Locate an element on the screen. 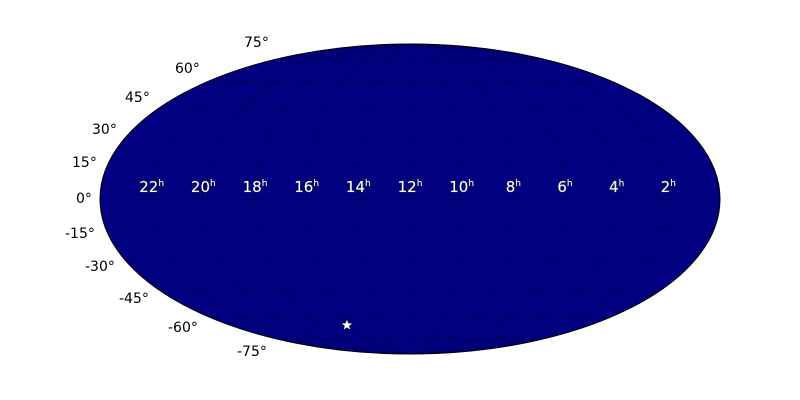  ra-tick-label: 12h is located at coordinates (410, 187).